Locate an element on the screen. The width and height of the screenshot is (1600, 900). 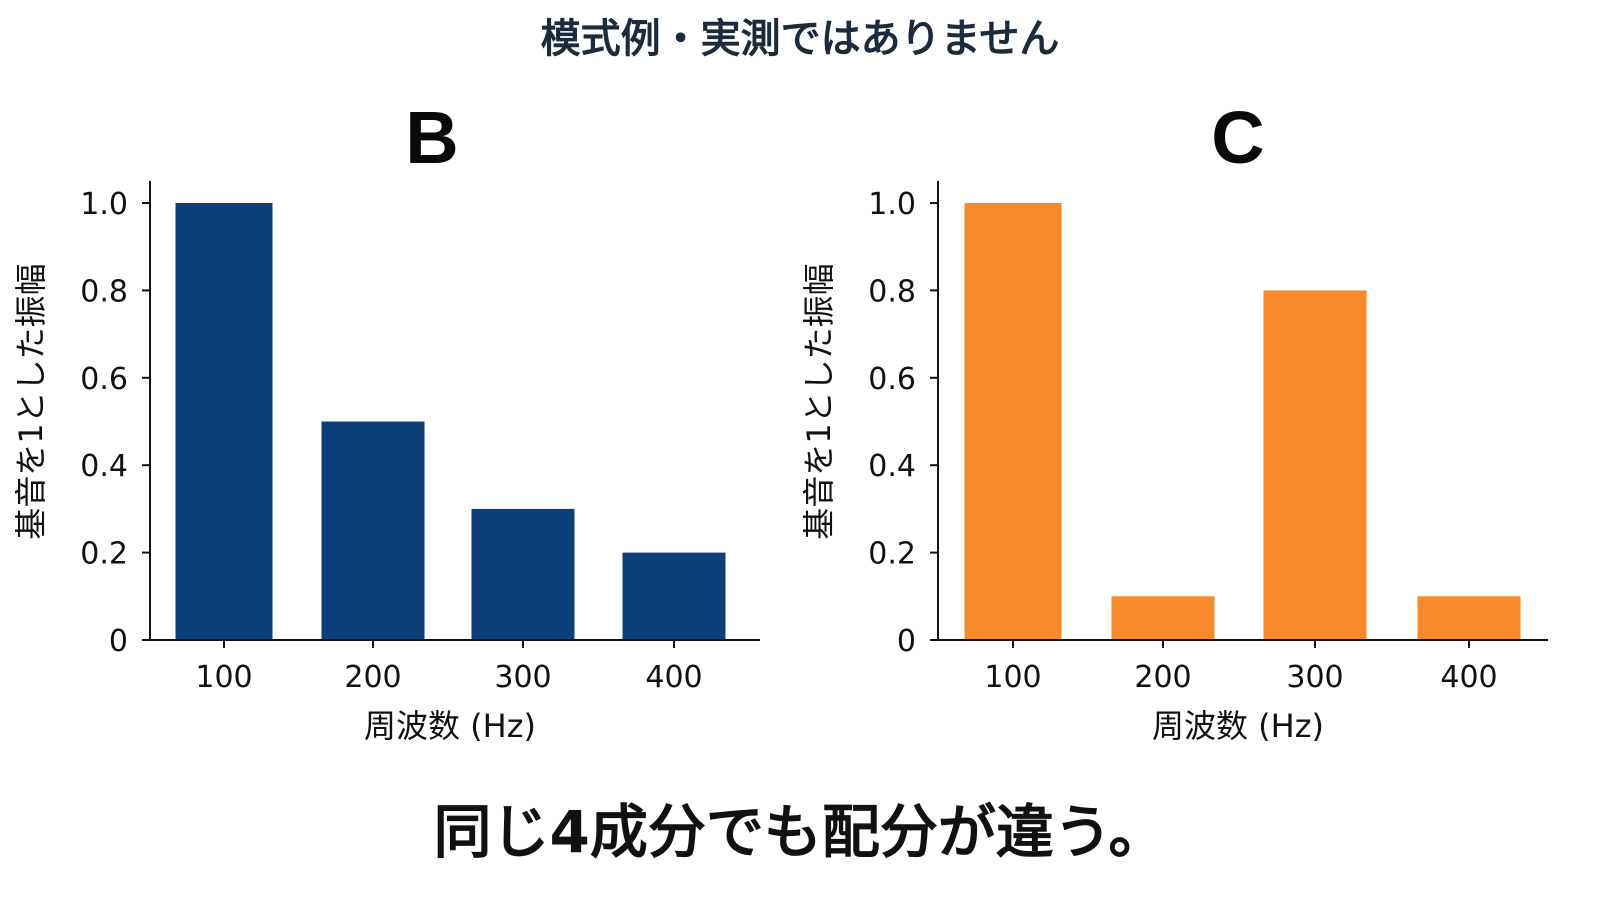
x-axis-label-c: 周波数 (Hz) is located at coordinates (1238, 726).